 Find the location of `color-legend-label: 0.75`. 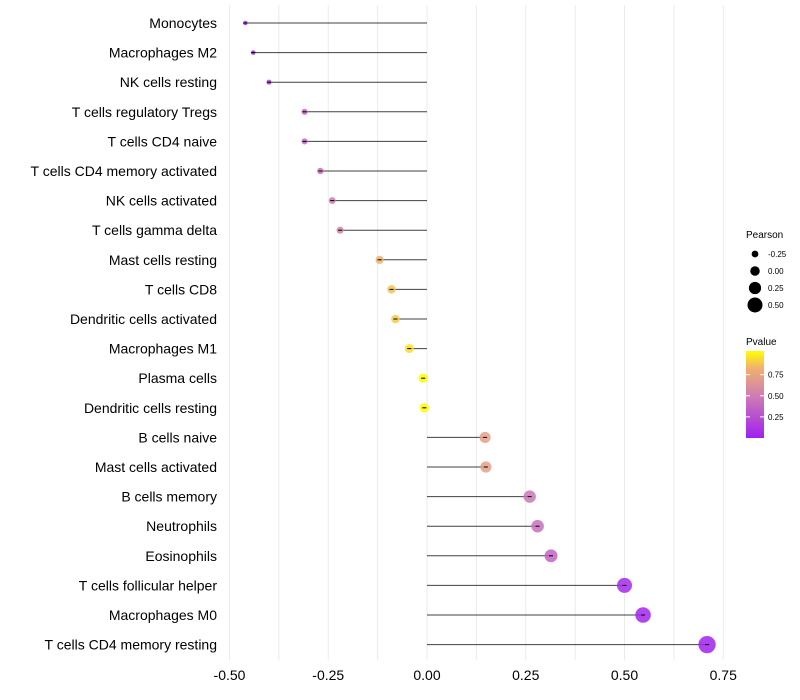

color-legend-label: 0.75 is located at coordinates (776, 375).